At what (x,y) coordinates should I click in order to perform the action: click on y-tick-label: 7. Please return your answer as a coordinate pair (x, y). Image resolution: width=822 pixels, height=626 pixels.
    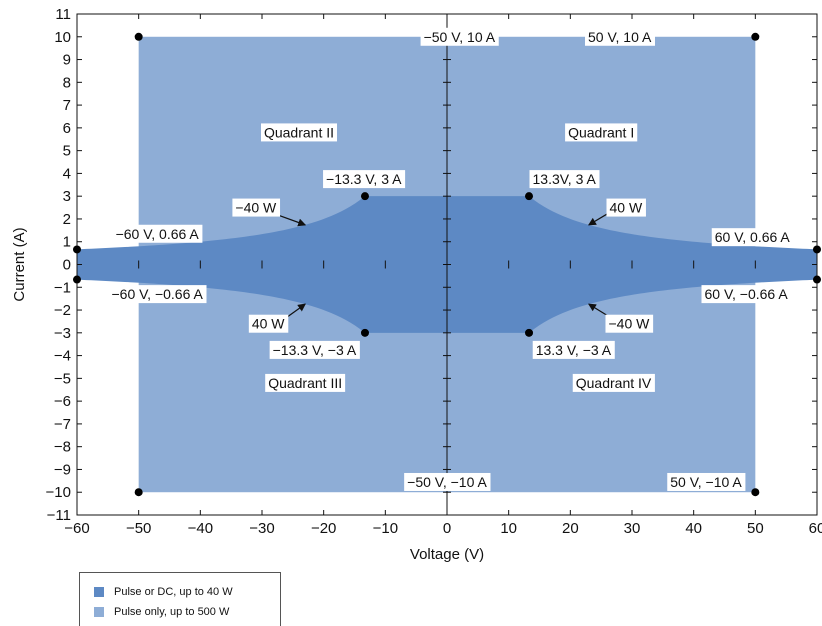
    Looking at the image, I should click on (67, 105).